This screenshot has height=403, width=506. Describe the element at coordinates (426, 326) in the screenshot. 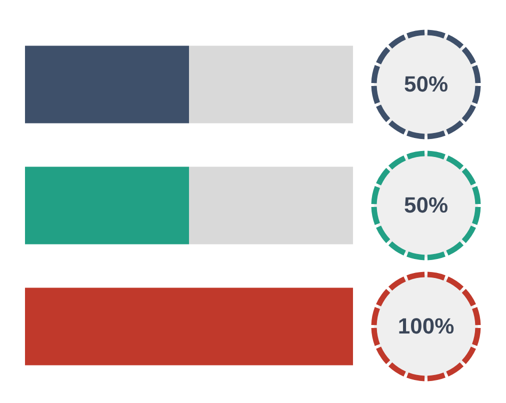

I see `data-label: 100%` at that location.